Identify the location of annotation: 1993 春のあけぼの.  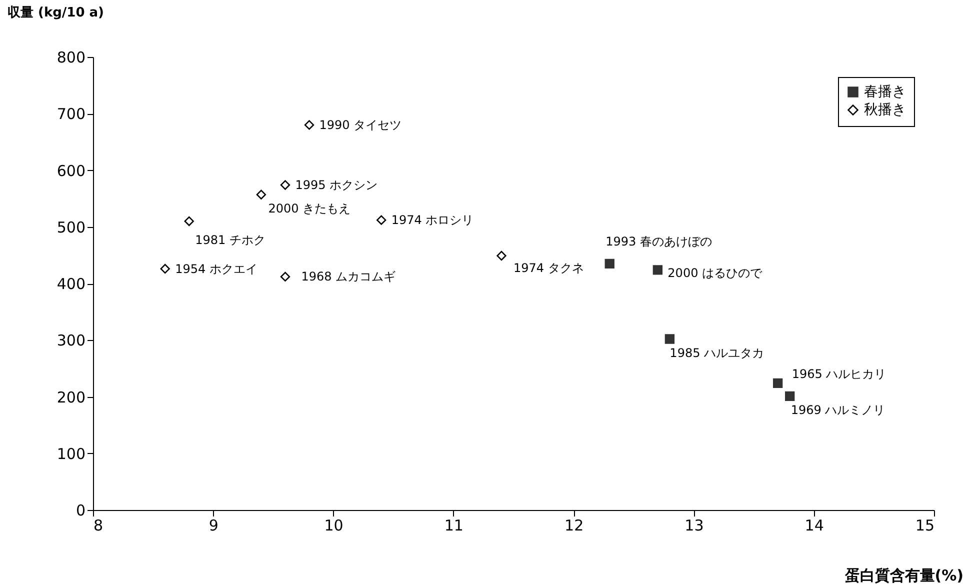
(659, 241).